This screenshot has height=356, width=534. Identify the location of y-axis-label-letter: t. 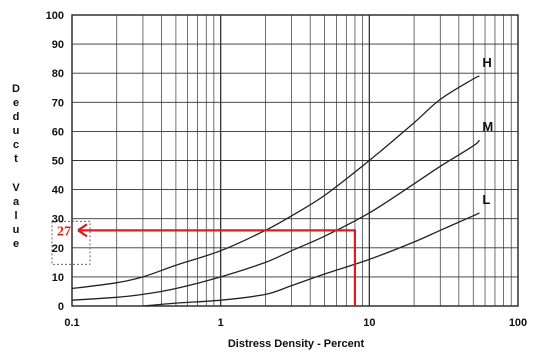
(16, 159).